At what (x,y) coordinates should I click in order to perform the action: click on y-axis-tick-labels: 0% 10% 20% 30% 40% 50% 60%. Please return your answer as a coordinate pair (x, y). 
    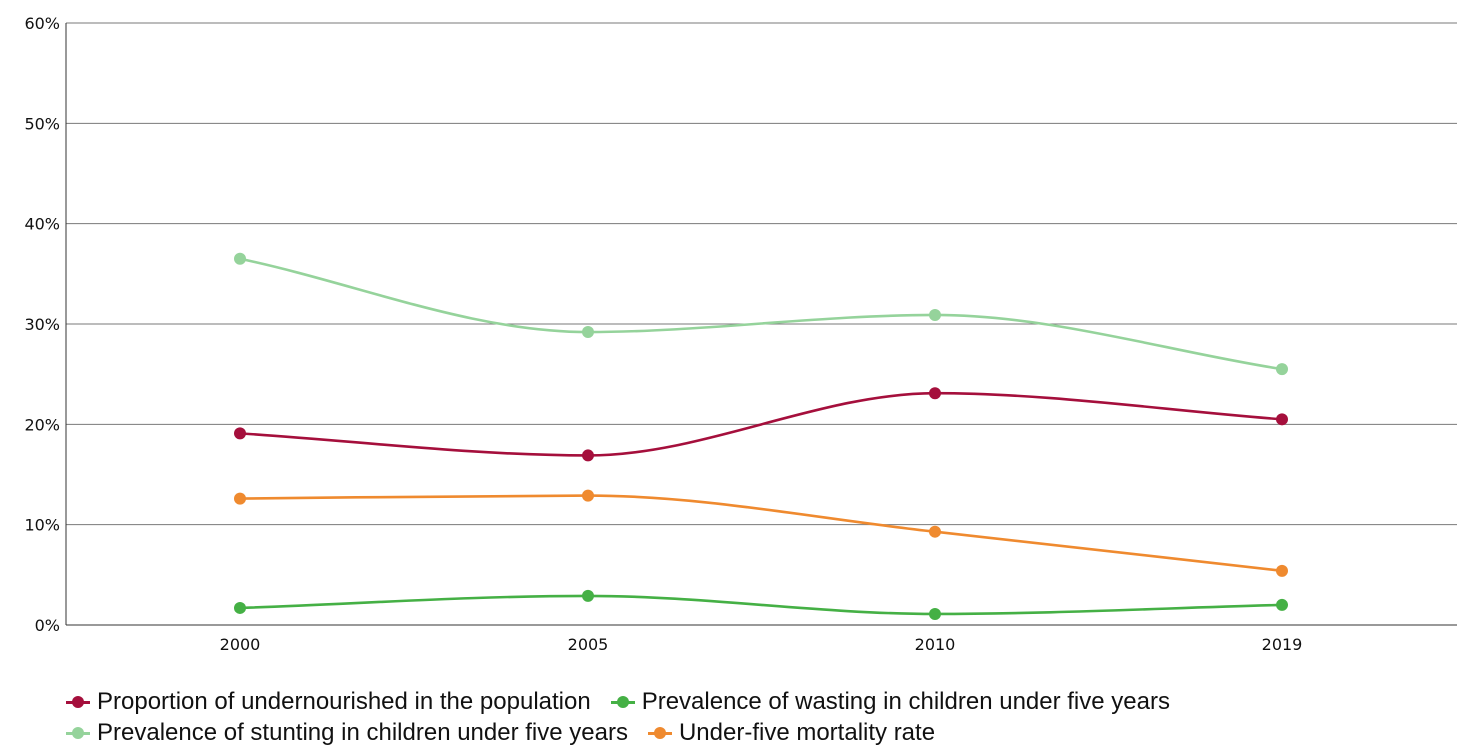
    Looking at the image, I should click on (42, 324).